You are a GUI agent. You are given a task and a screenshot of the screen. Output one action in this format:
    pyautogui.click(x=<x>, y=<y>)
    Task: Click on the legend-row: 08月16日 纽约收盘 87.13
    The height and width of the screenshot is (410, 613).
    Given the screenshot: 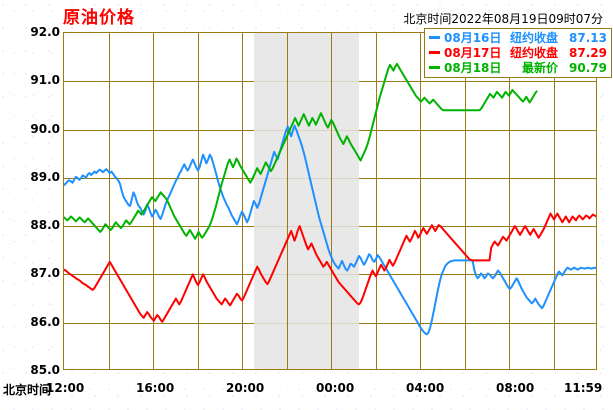 What is the action you would take?
    pyautogui.click(x=518, y=37)
    